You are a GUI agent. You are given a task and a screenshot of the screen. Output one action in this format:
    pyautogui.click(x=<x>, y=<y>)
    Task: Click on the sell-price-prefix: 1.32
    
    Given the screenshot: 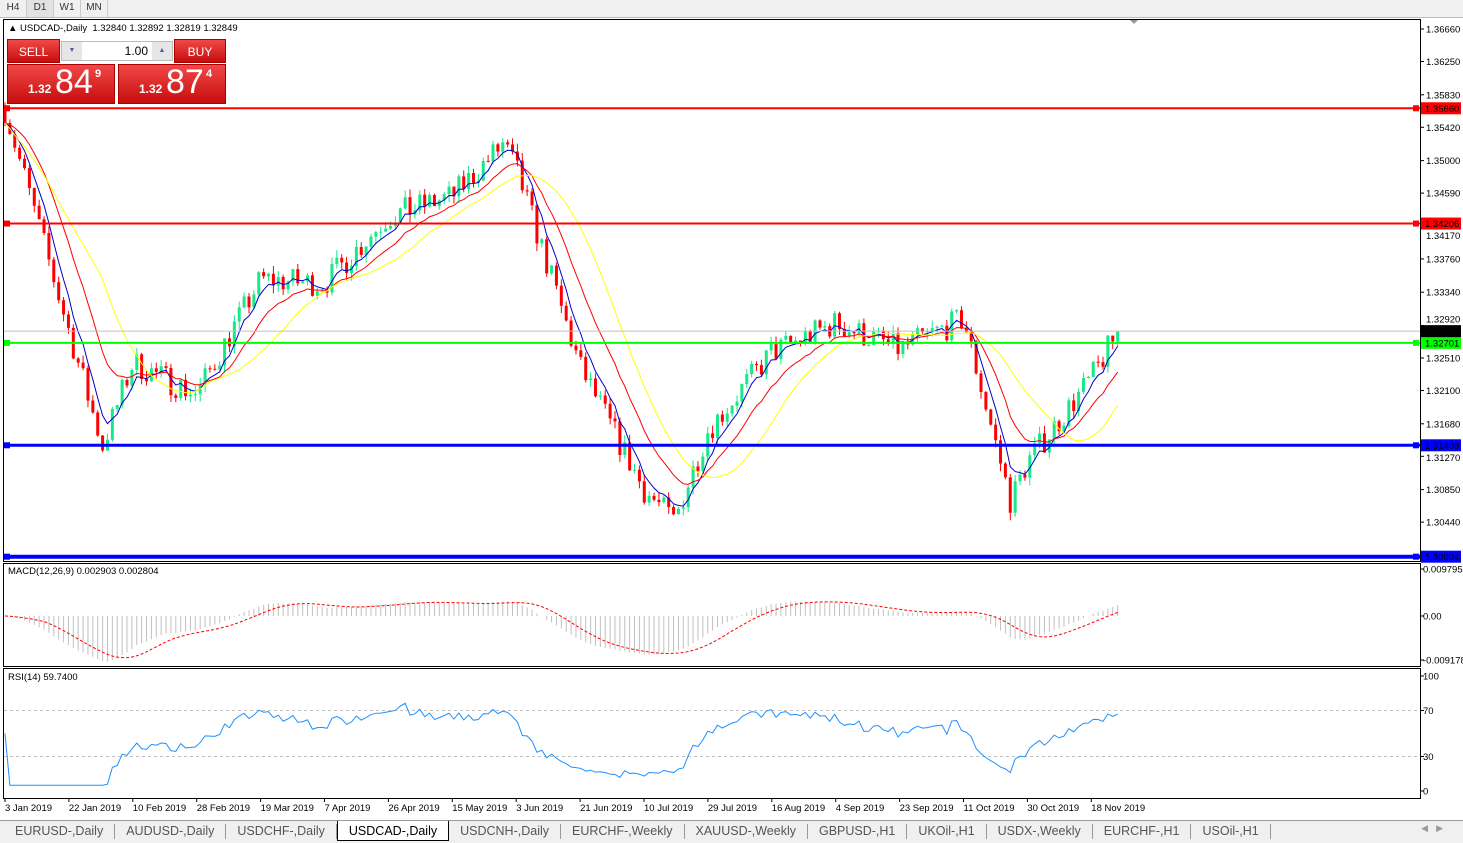 What is the action you would take?
    pyautogui.click(x=40, y=89)
    